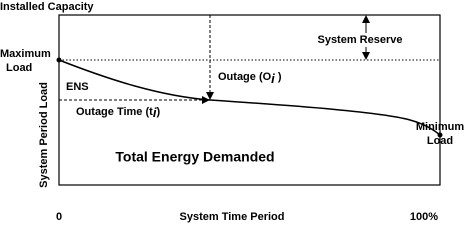 The width and height of the screenshot is (474, 240). What do you see at coordinates (155, 112) in the screenshot?
I see `outage-time-sub: i` at bounding box center [155, 112].